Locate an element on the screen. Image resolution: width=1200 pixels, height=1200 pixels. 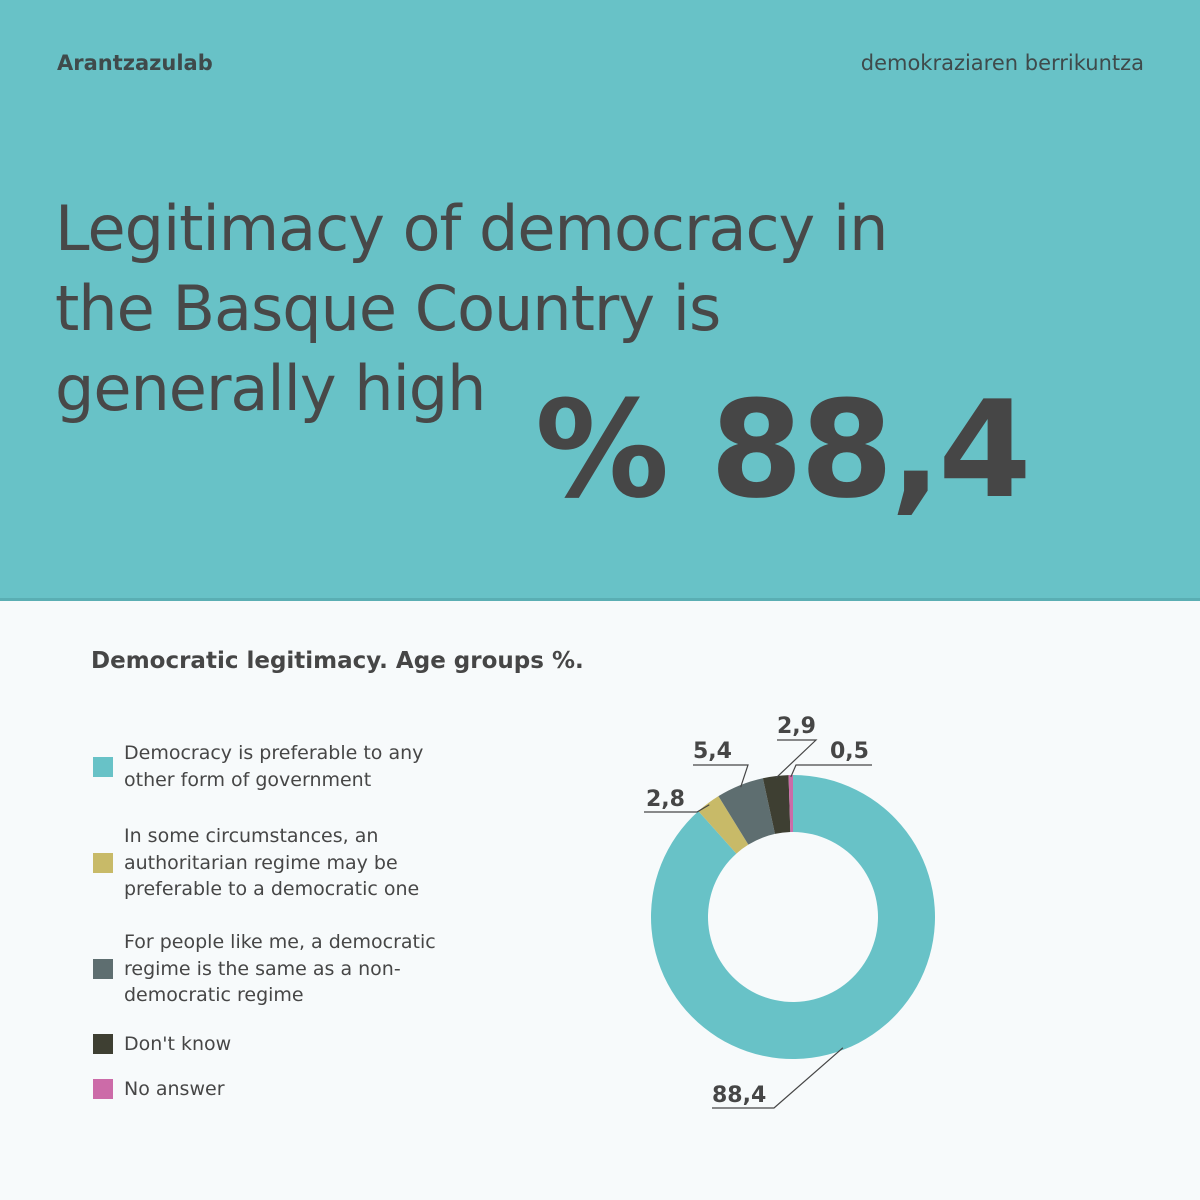
tagline: demokraziaren berrikuntza is located at coordinates (1002, 63).